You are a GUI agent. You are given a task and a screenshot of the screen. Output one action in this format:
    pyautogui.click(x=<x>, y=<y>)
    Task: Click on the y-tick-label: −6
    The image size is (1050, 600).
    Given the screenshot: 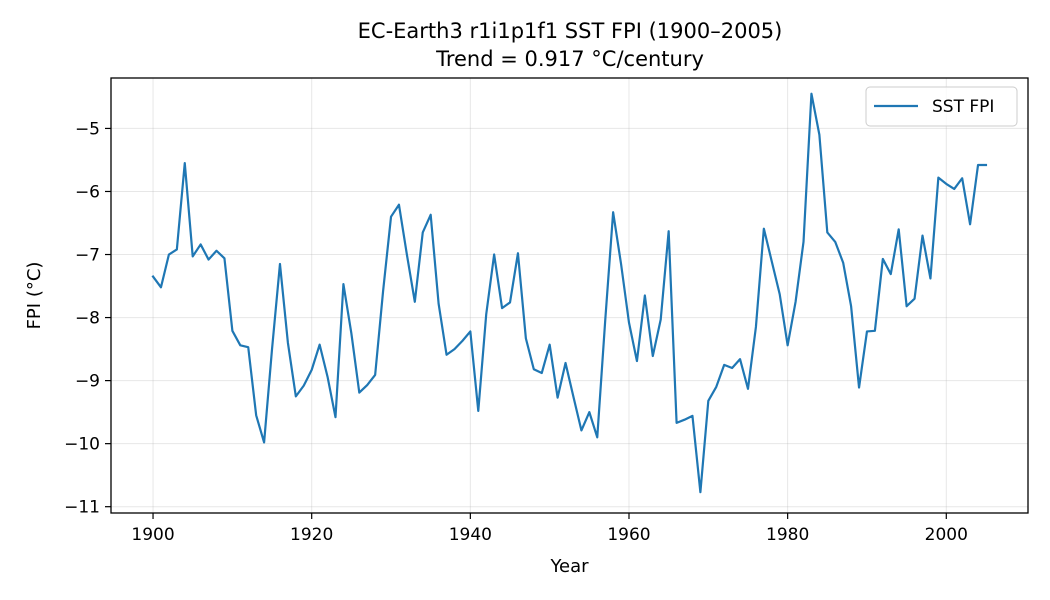 What is the action you would take?
    pyautogui.click(x=87, y=192)
    